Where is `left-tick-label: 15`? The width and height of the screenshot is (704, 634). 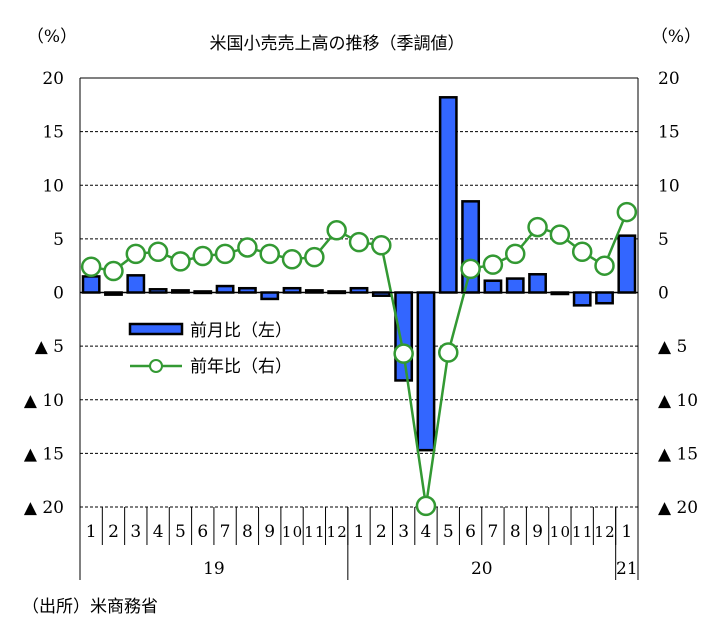 left-tick-label: 15 is located at coordinates (53, 133).